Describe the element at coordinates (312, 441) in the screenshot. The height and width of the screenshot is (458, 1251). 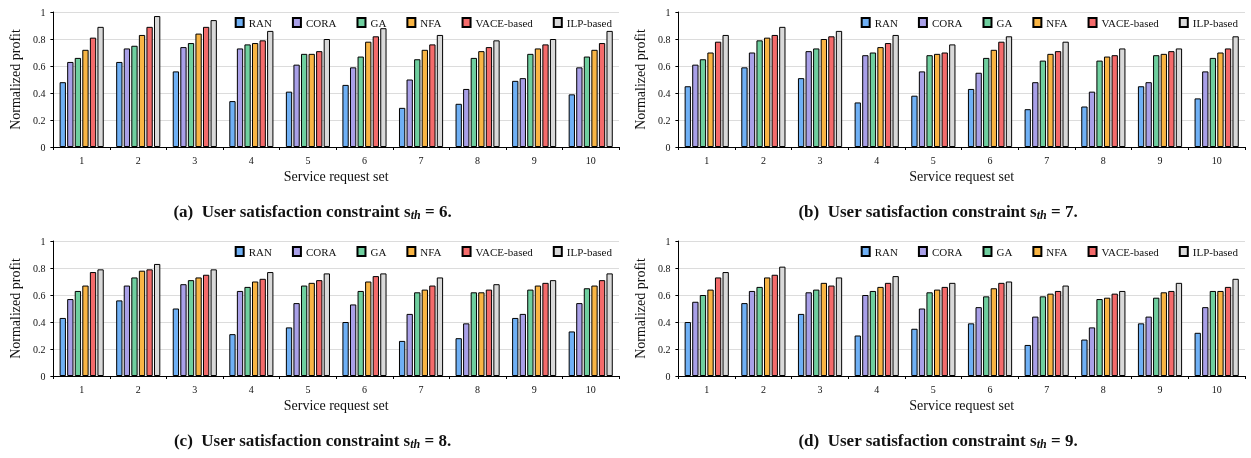
I see `text: (c) User satisfaction constraint sth = 8.` at that location.